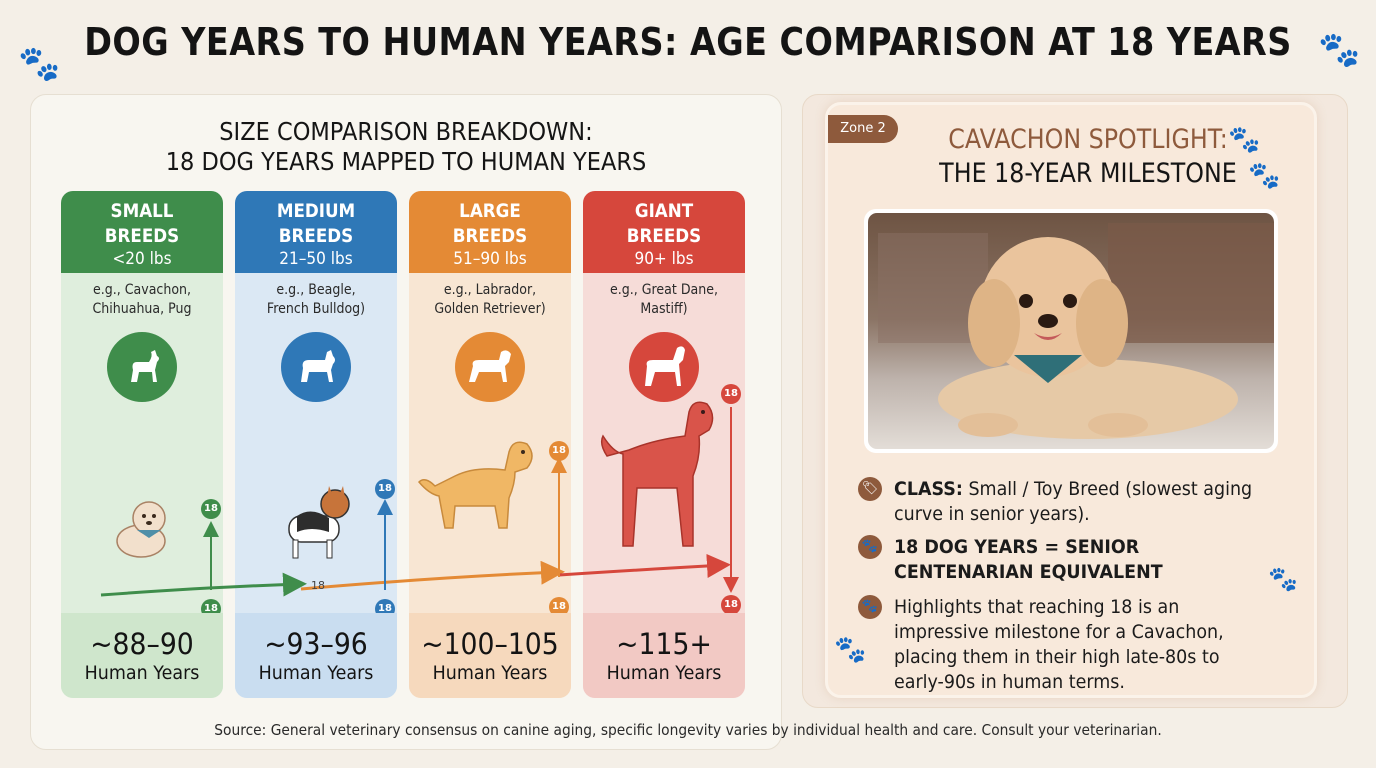  I want to click on column-header: GIANT BREEDS 90+ lbs, so click(664, 232).